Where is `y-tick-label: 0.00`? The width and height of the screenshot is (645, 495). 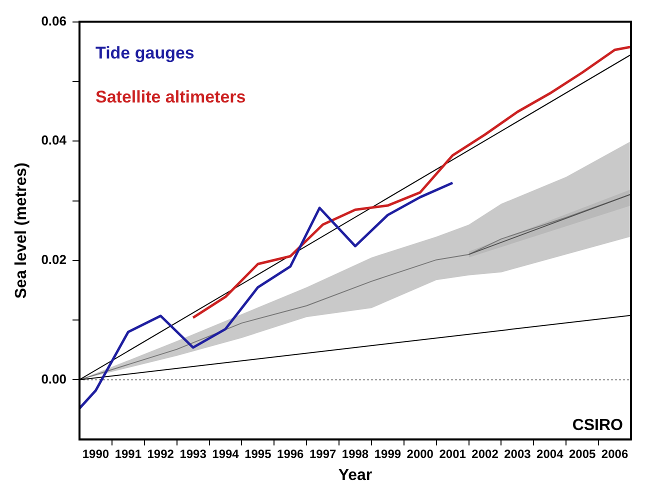 y-tick-label: 0.00 is located at coordinates (53, 378).